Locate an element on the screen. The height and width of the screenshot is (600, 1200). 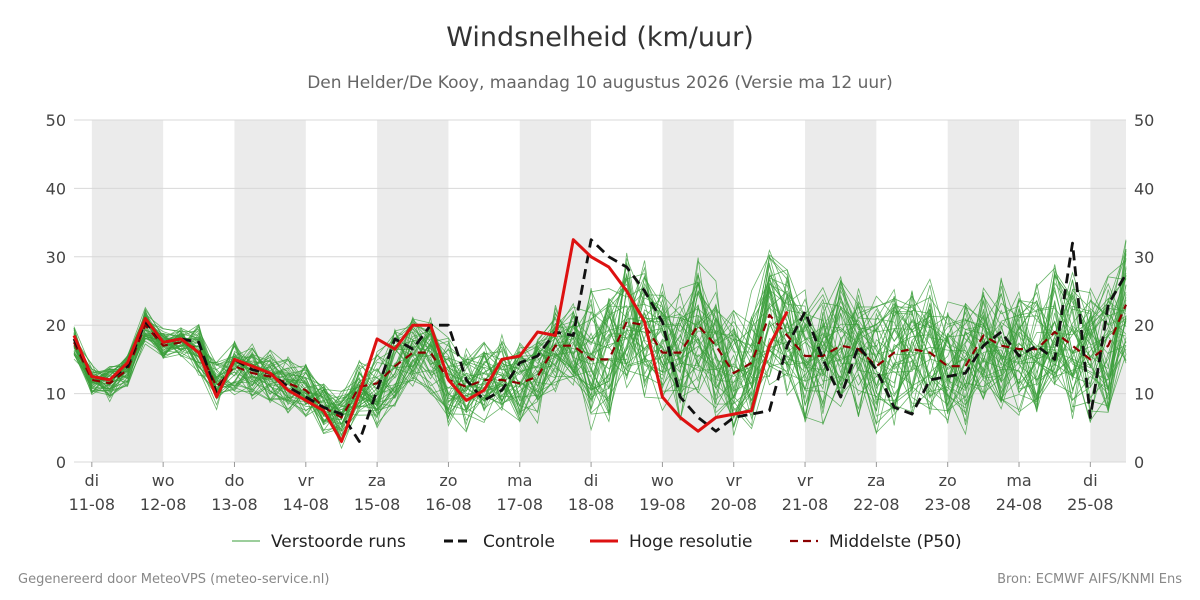
y-tick-left: 10 is located at coordinates (56, 394).